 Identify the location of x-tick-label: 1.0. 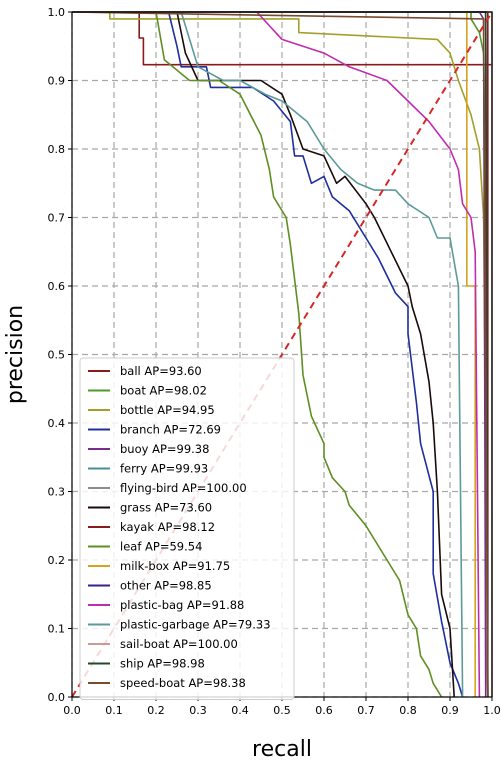
(492, 710).